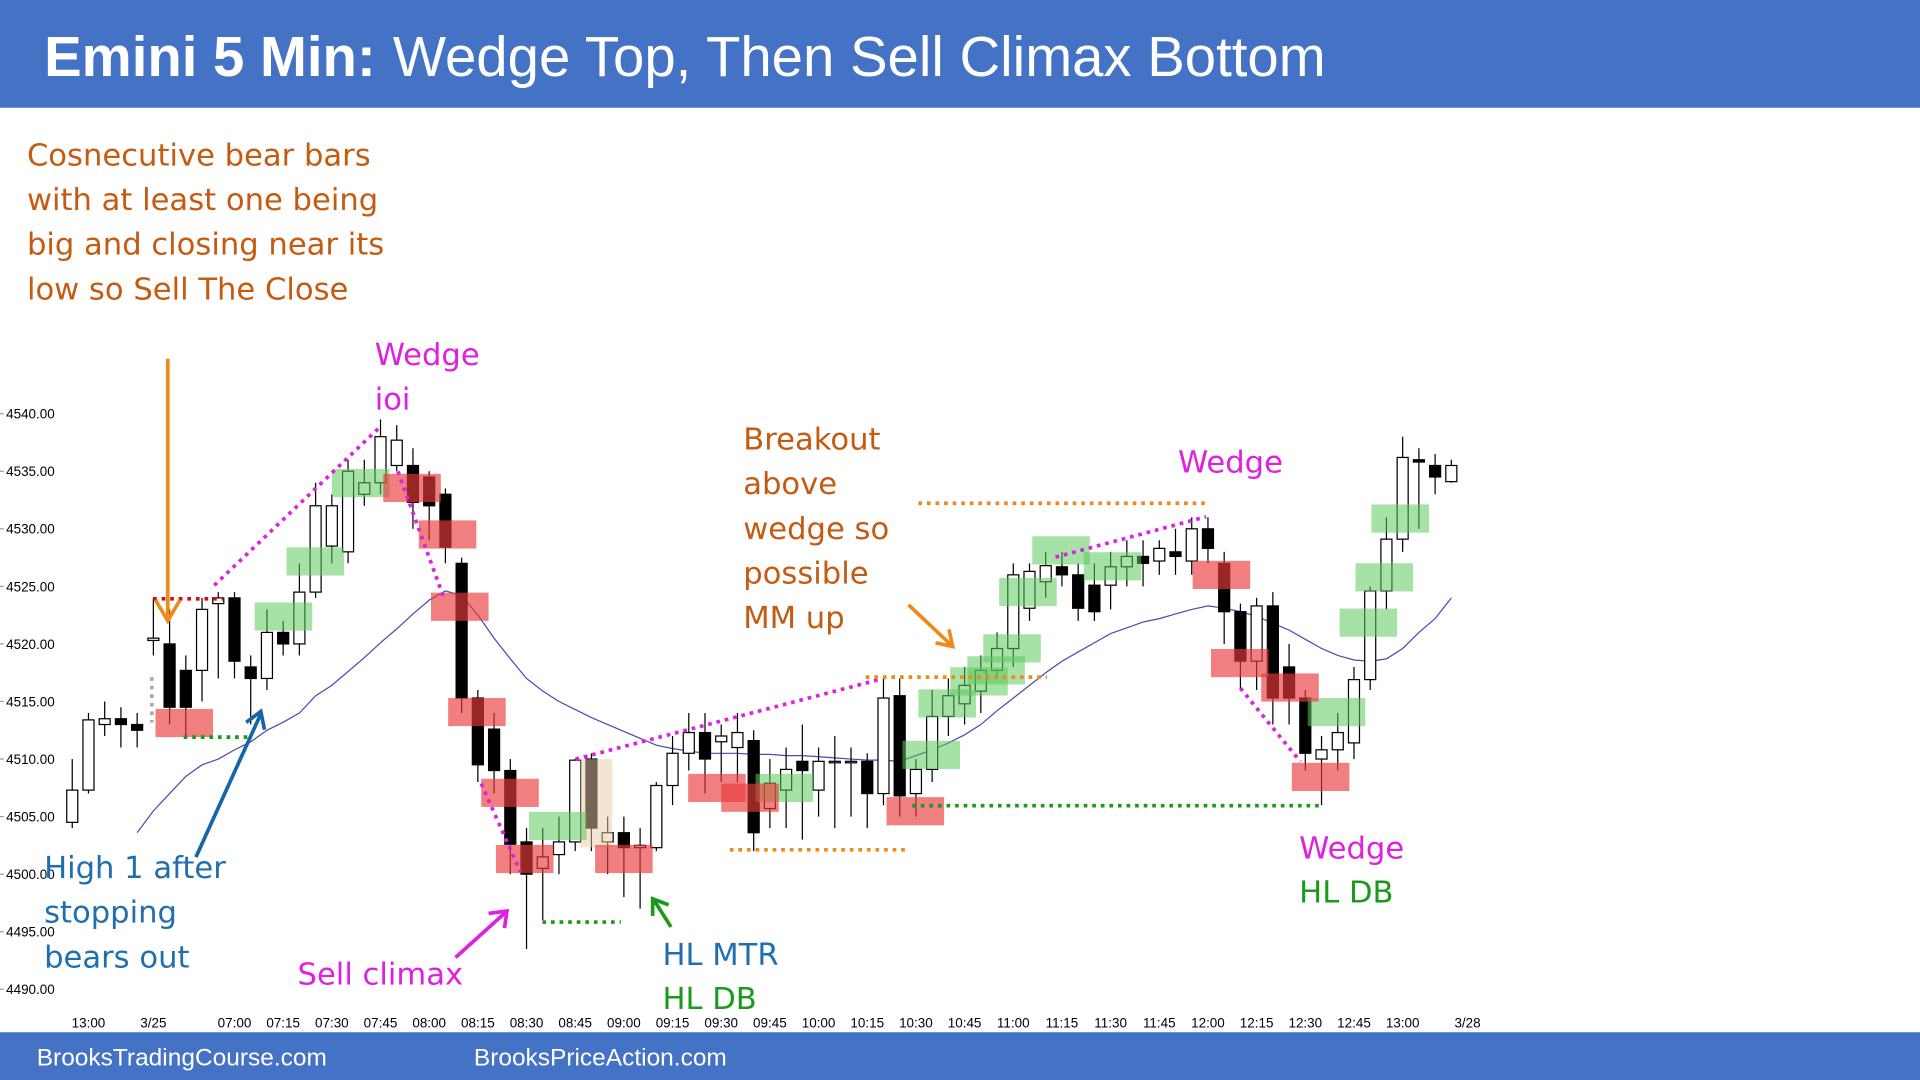  Describe the element at coordinates (30, 759) in the screenshot. I see `y-tick-label: 4510.00` at that location.